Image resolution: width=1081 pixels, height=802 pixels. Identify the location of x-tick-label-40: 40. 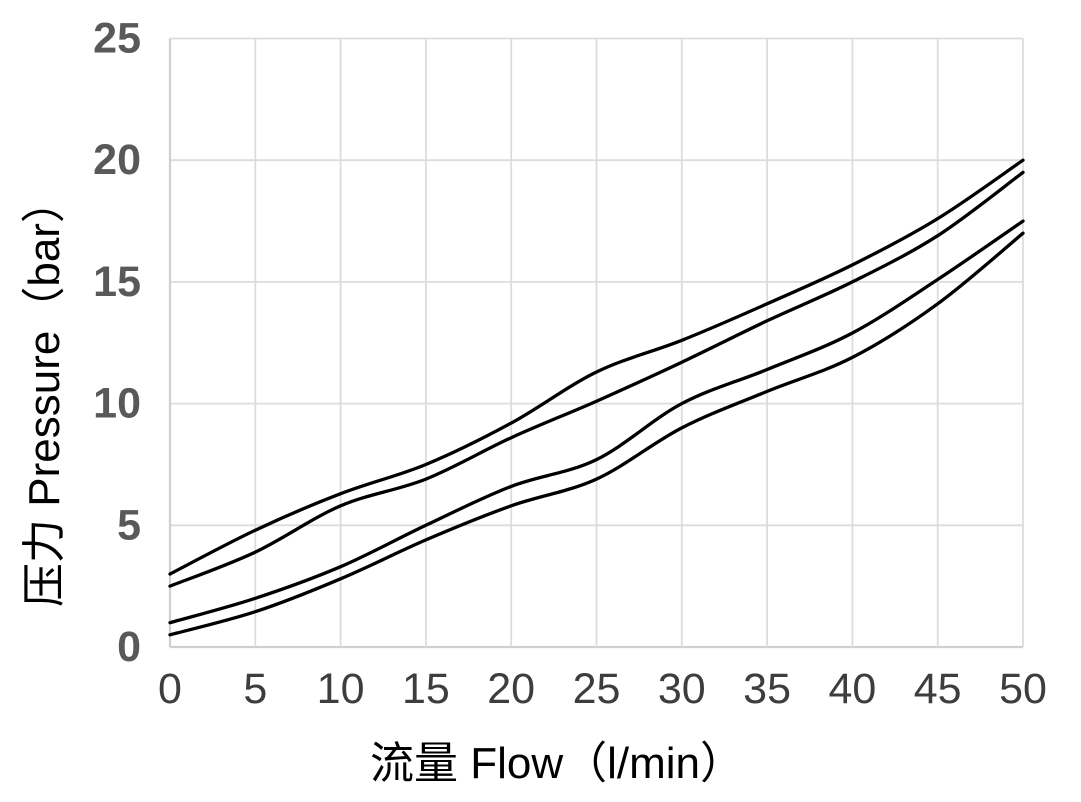
(852, 689).